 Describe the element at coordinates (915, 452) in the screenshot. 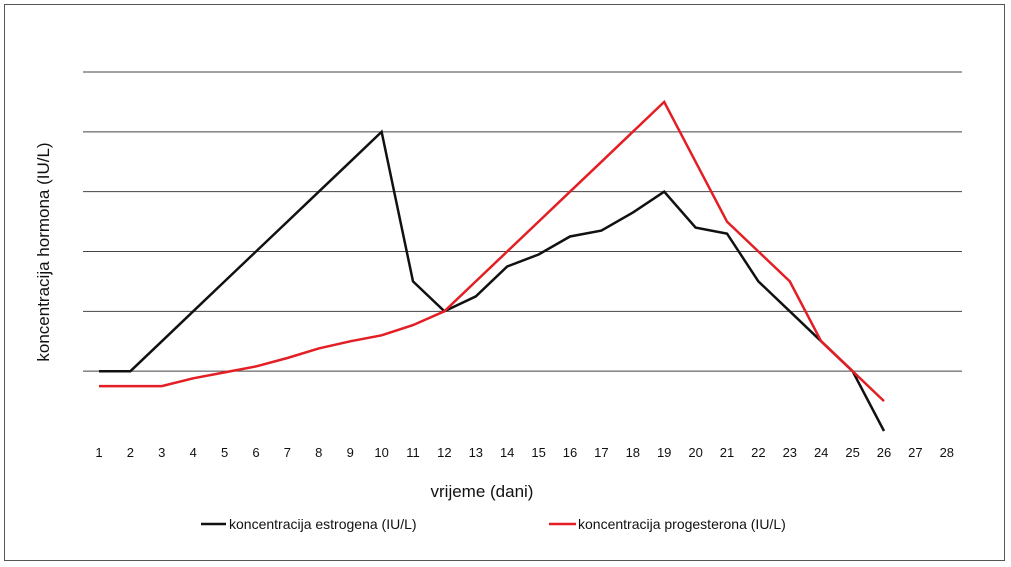

I see `x-tick-label: 27` at that location.